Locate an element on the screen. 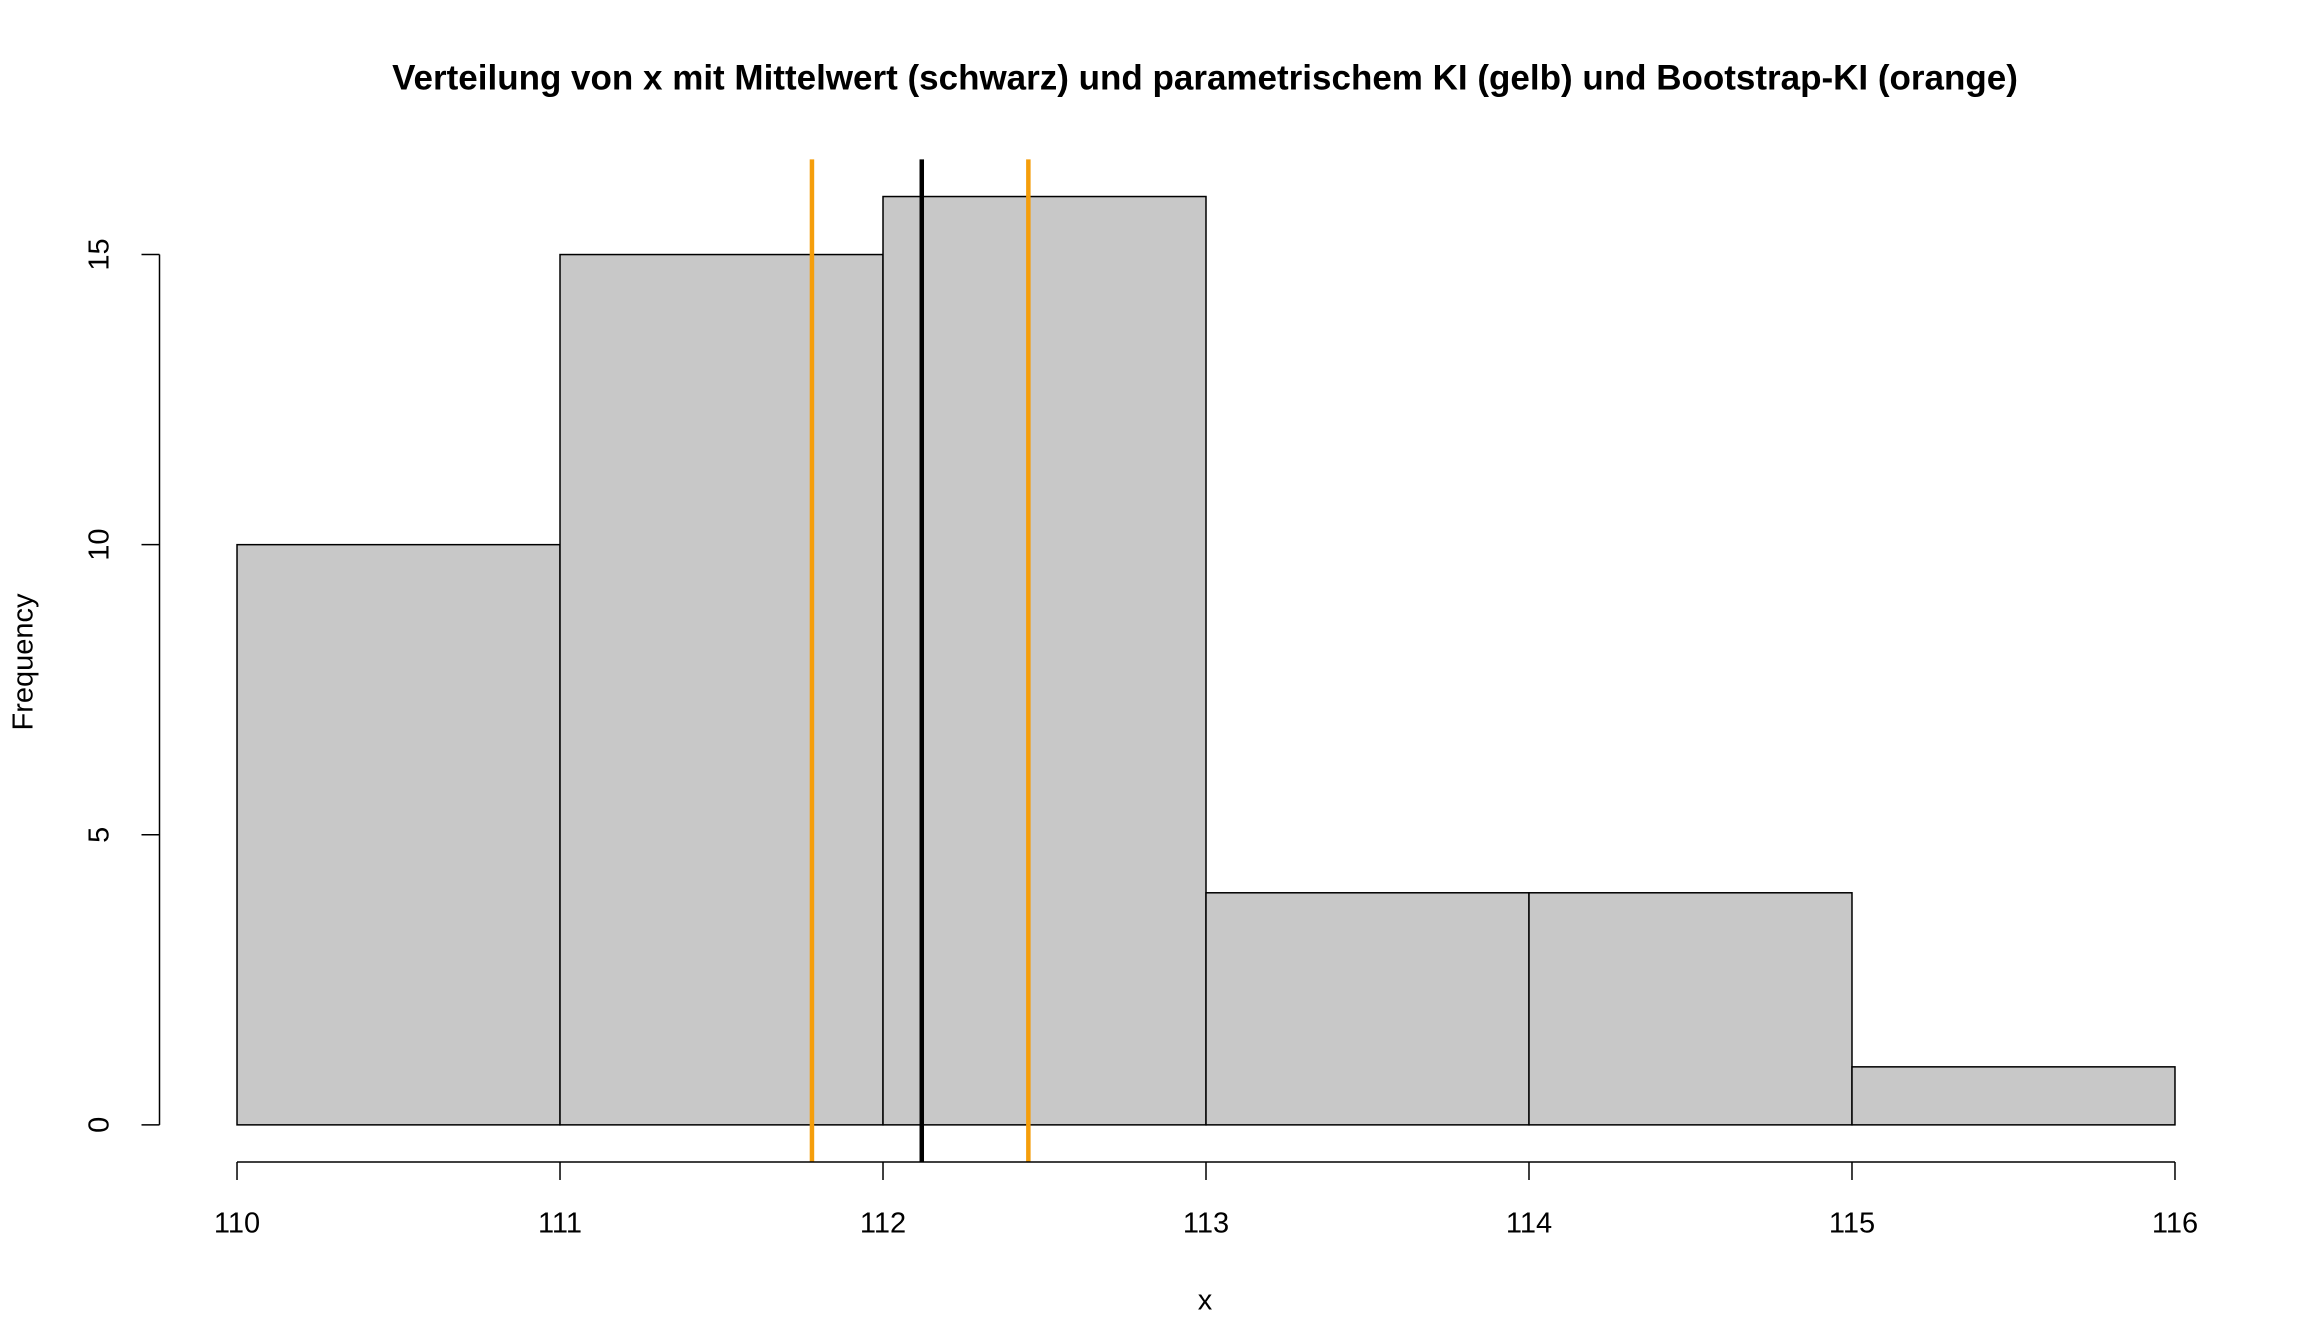 This screenshot has height=1344, width=2304. x-tick-label: 113 is located at coordinates (1206, 1224).